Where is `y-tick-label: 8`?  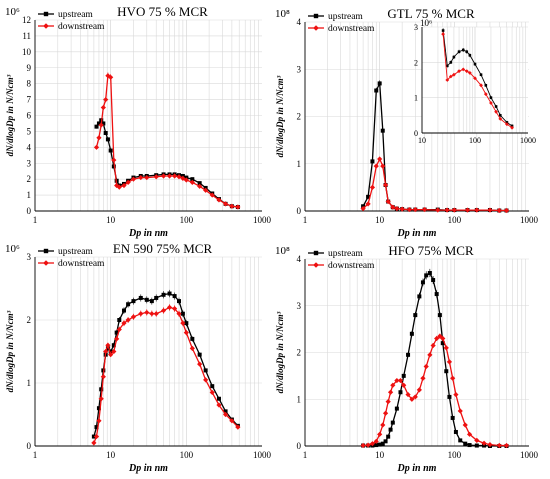
y-tick-label: 8 is located at coordinates (29, 84).